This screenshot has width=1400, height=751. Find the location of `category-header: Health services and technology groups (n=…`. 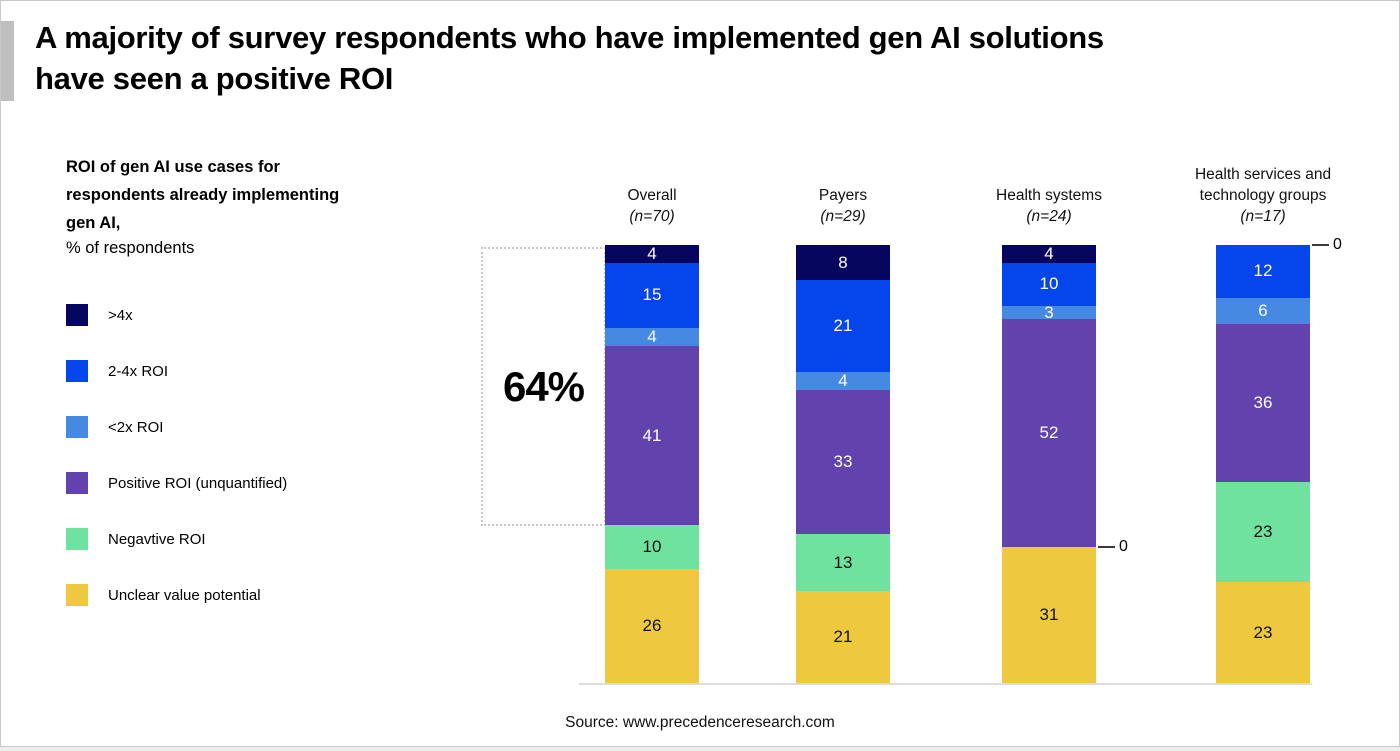

category-header: Health services and technology groups (n=… is located at coordinates (1263, 195).